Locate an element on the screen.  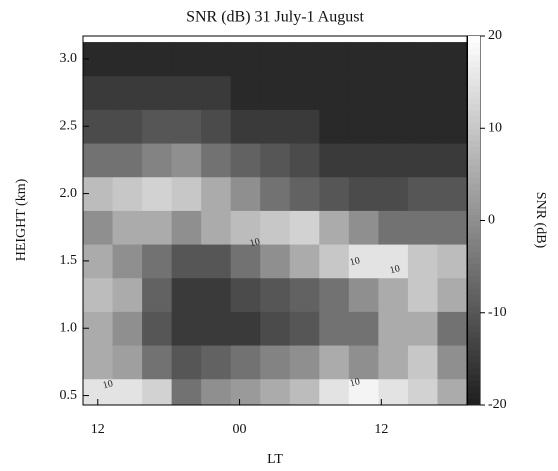
colorbar-tick-label: -10 is located at coordinates (497, 312).